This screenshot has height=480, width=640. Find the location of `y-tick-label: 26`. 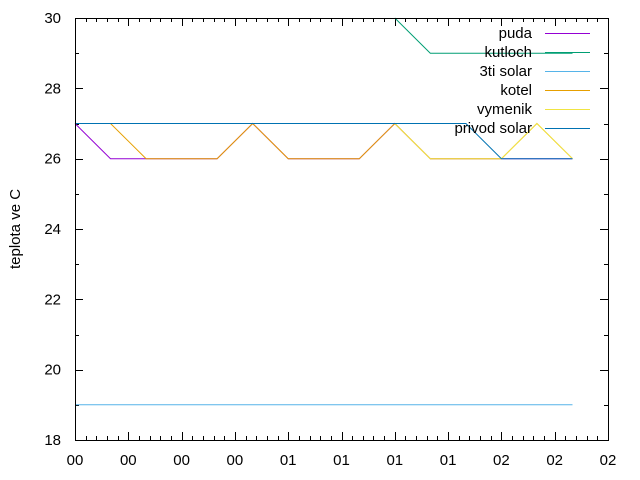

y-tick-label: 26 is located at coordinates (52, 159).